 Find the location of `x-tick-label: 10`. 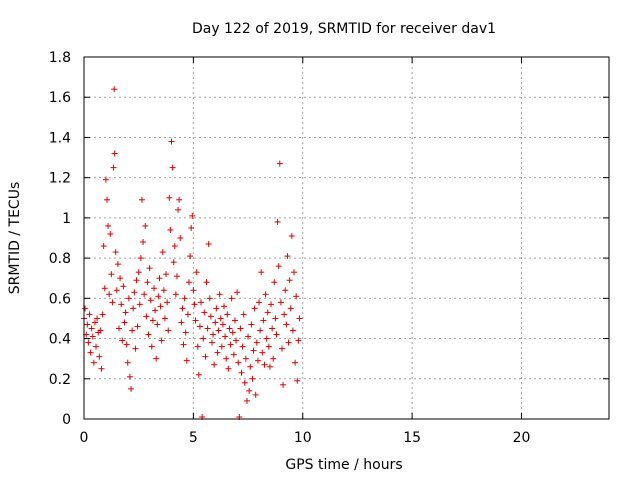

x-tick-label: 10 is located at coordinates (303, 438).